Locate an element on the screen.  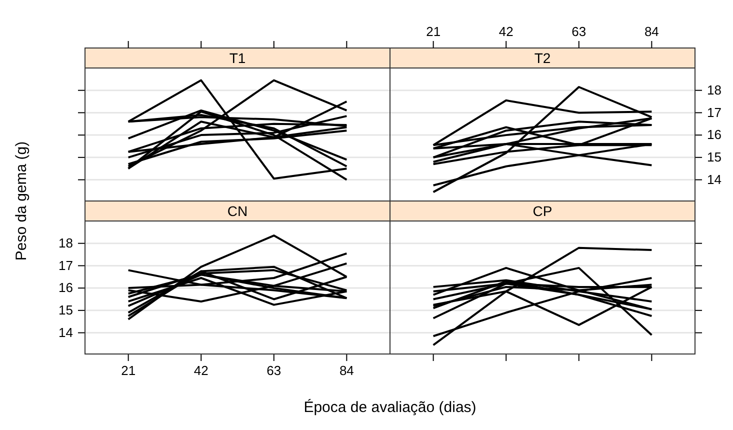
chart-title: CN is located at coordinates (237, 211).